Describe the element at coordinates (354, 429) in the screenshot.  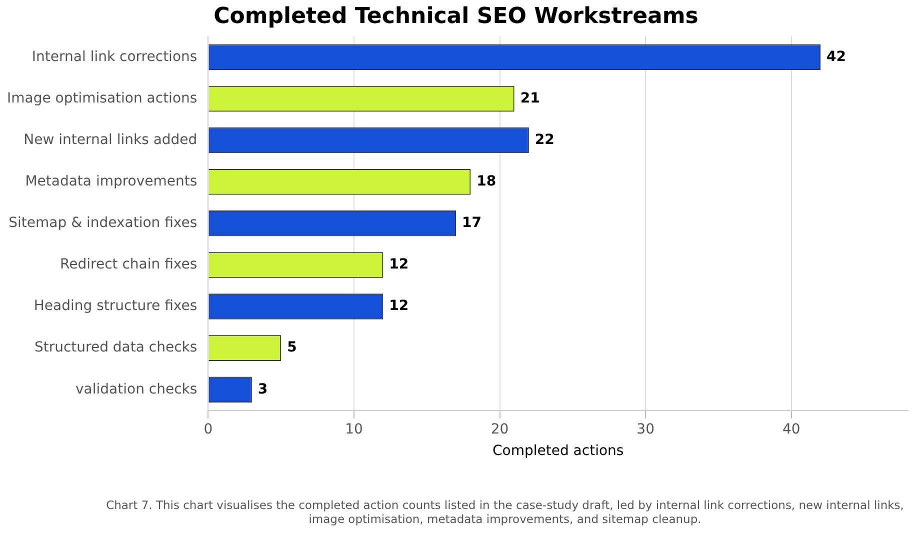
I see `x-tick-label: 10` at that location.